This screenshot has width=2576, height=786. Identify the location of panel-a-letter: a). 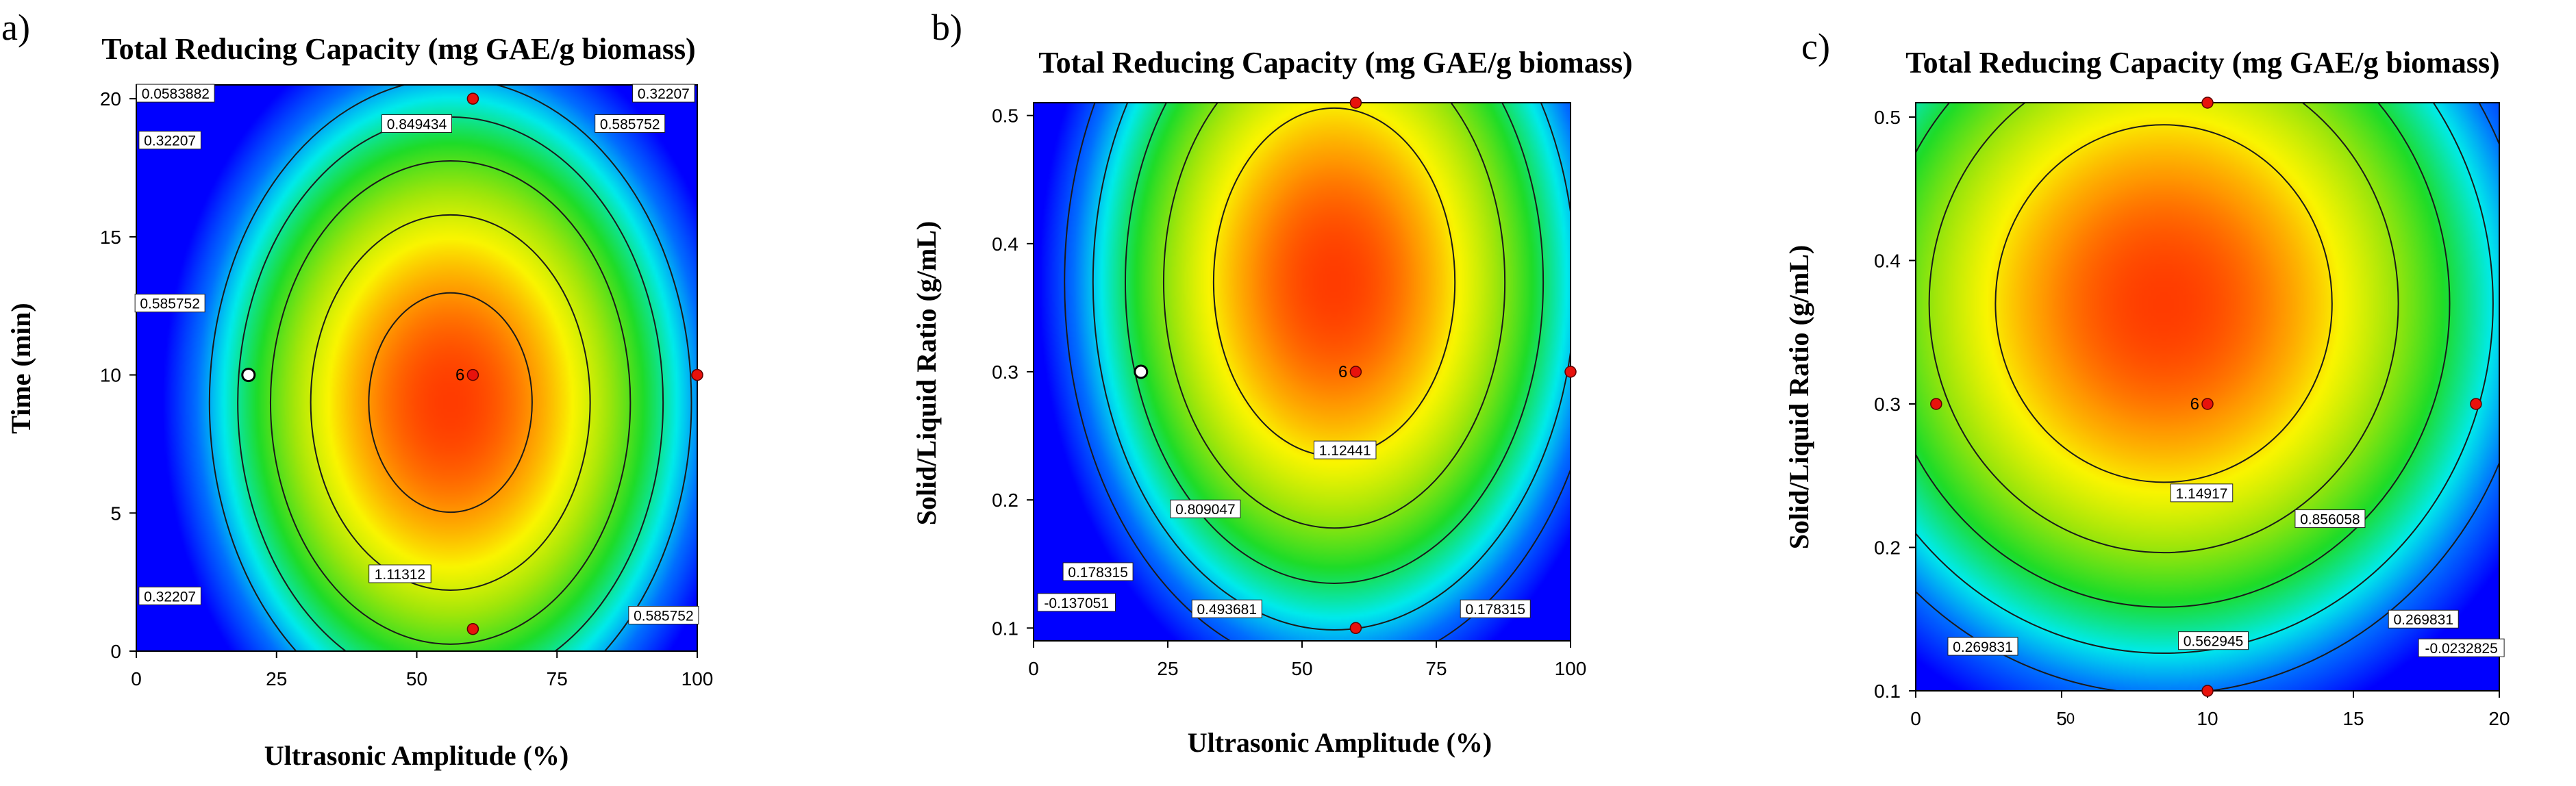
(15, 27).